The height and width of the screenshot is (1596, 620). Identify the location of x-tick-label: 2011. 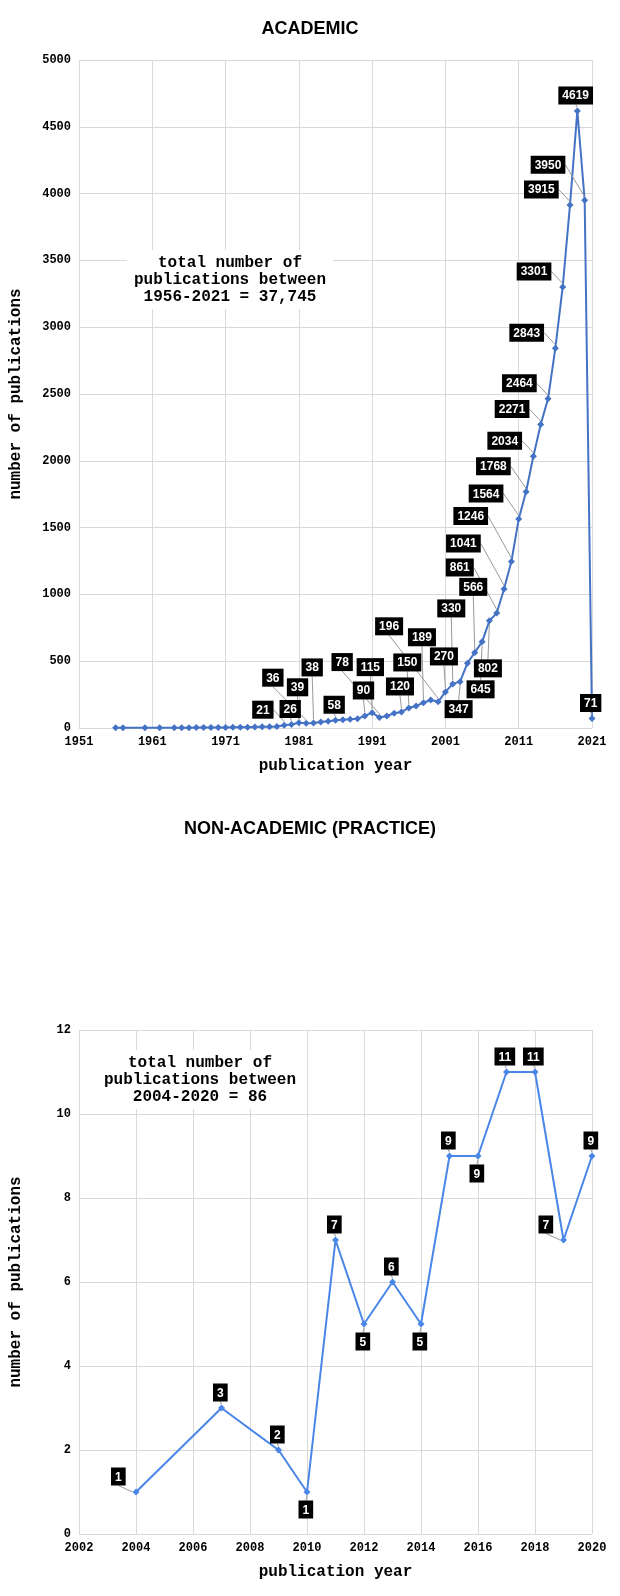
(519, 742).